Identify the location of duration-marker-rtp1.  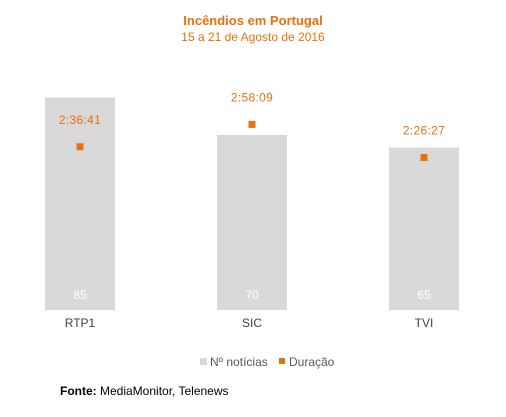
(80, 147).